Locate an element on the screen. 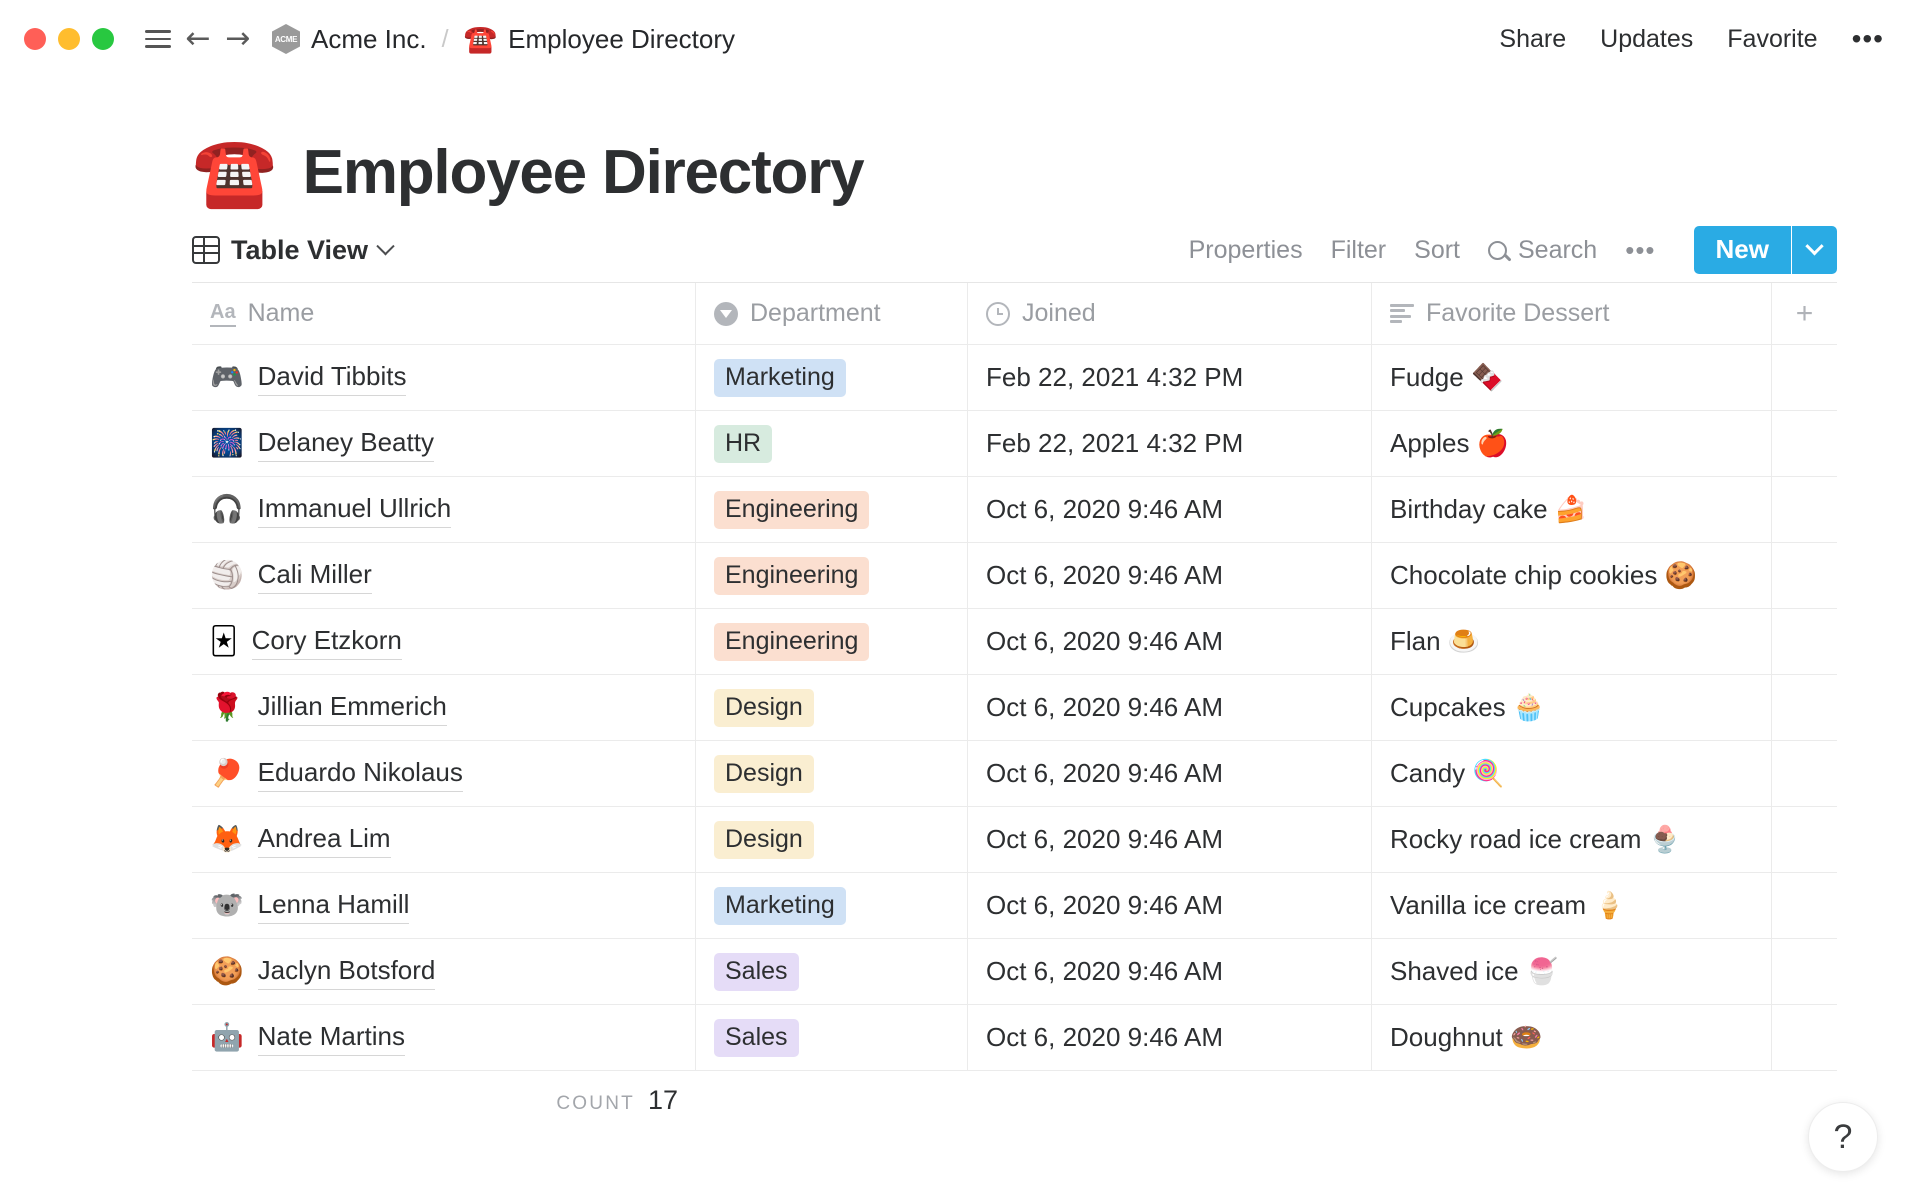 Image resolution: width=1920 pixels, height=1200 pixels. traffic-light-controls is located at coordinates (69, 39).